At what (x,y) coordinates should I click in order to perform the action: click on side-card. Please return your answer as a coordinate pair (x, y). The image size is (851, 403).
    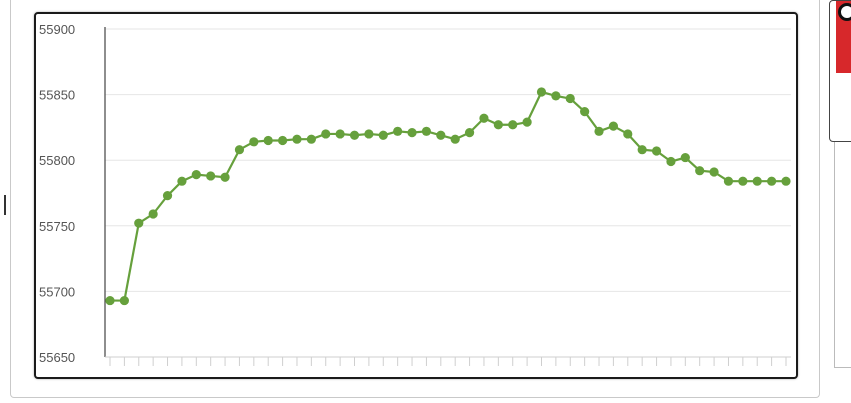
    Looking at the image, I should click on (840, 71).